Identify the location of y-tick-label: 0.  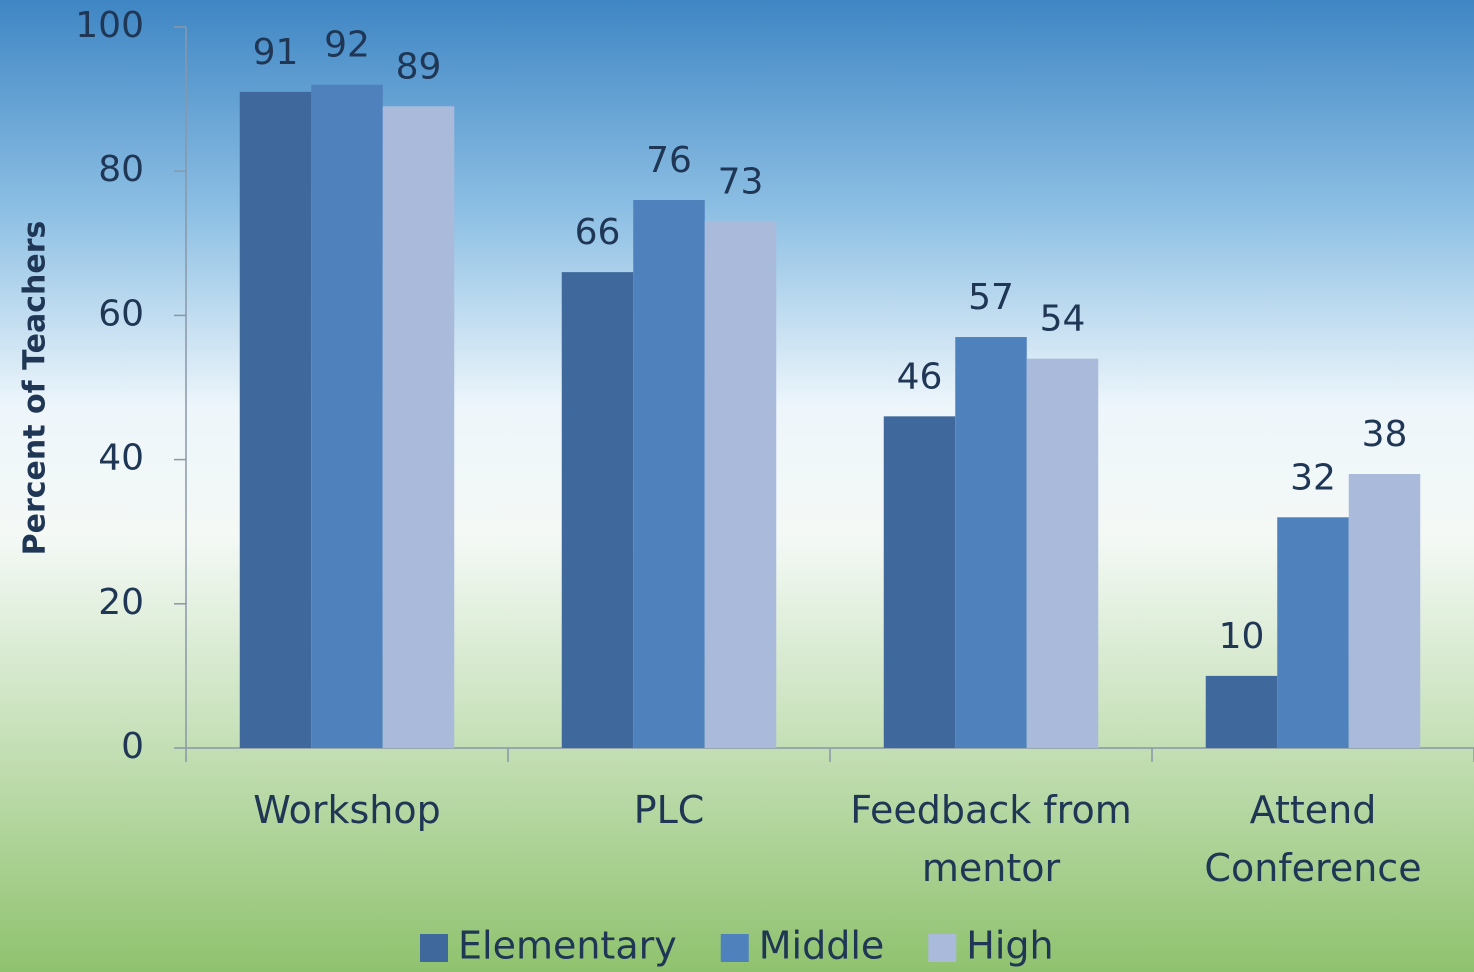
(132, 746).